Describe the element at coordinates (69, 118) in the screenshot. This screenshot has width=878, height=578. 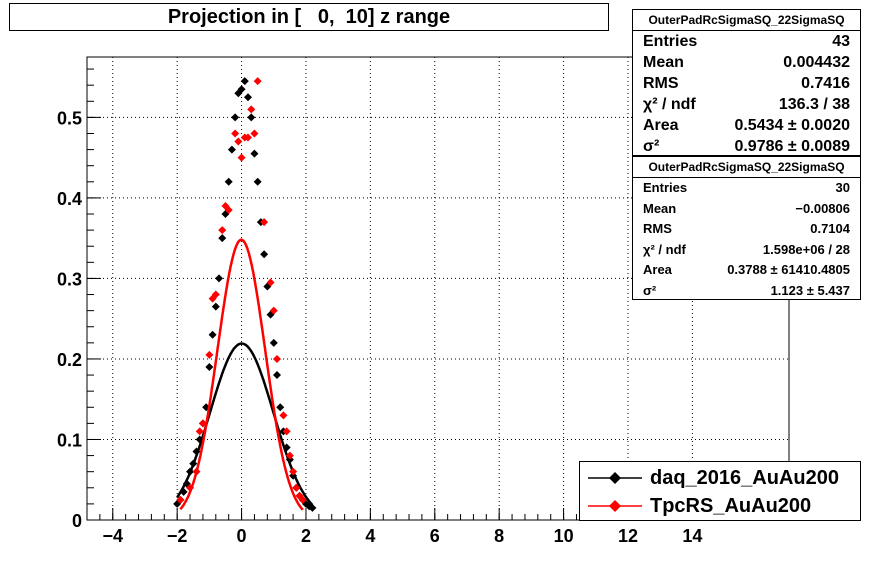
I see `y-tick-label: 0.5` at that location.